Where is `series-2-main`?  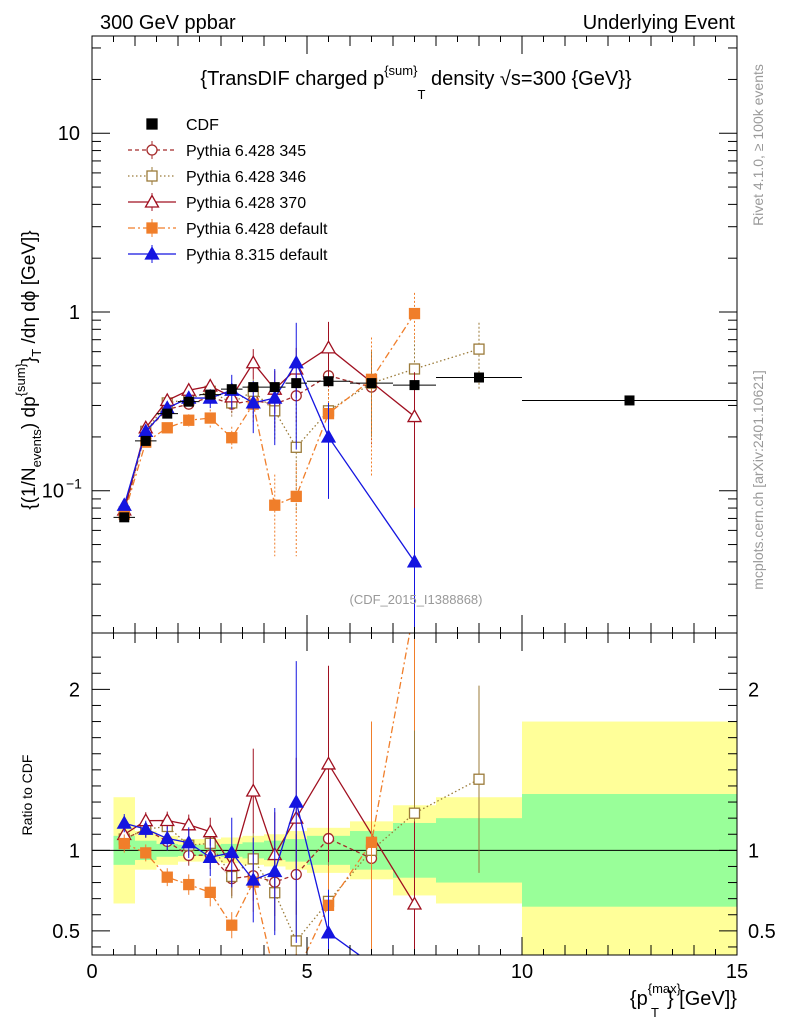
series-2-main is located at coordinates (301, 420).